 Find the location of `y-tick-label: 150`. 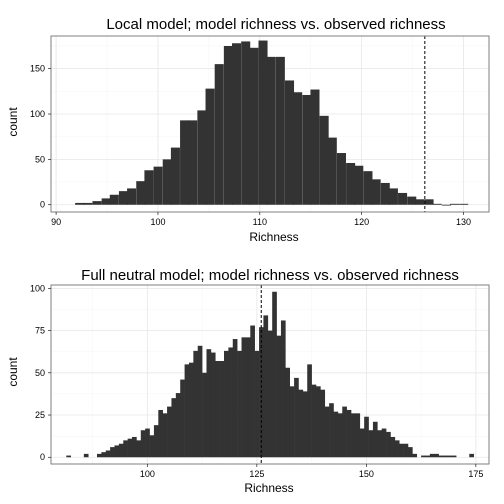

y-tick-label: 150 is located at coordinates (37, 69).